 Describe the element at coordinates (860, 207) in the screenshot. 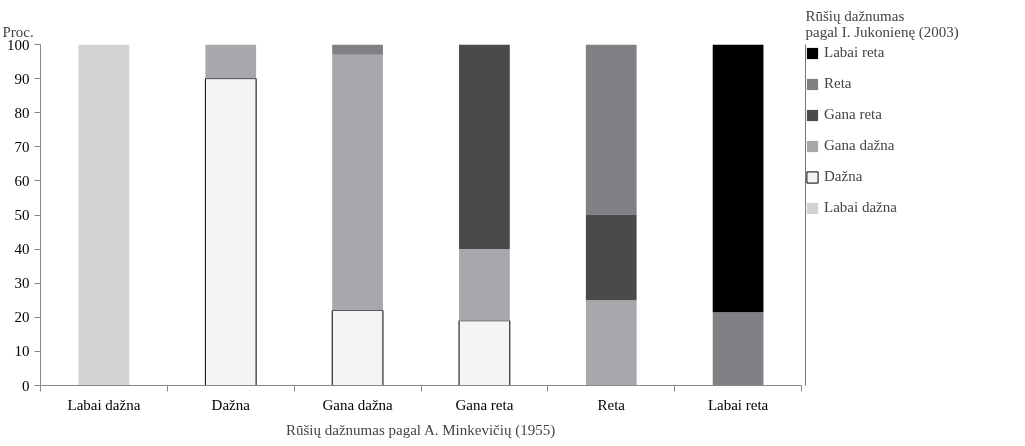

I see `legend-label: Labai dažna` at that location.